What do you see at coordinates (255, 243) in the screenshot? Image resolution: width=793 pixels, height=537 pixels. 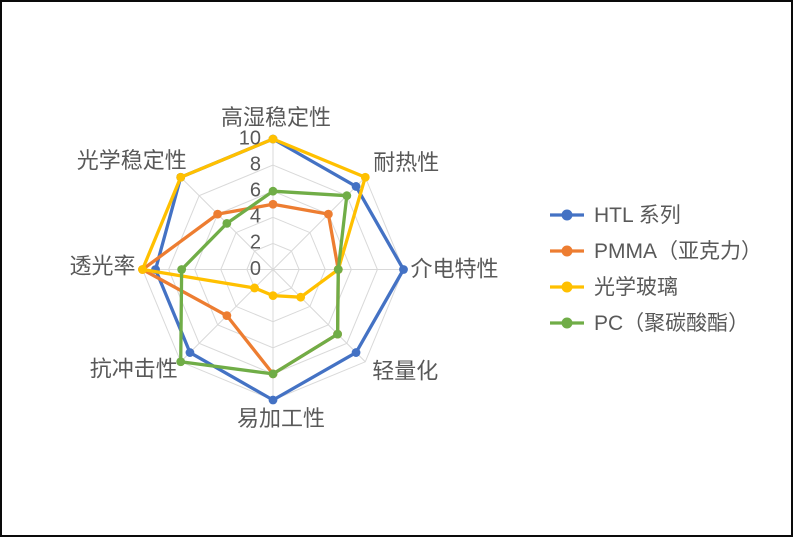 I see `tick-label-2: 2` at bounding box center [255, 243].